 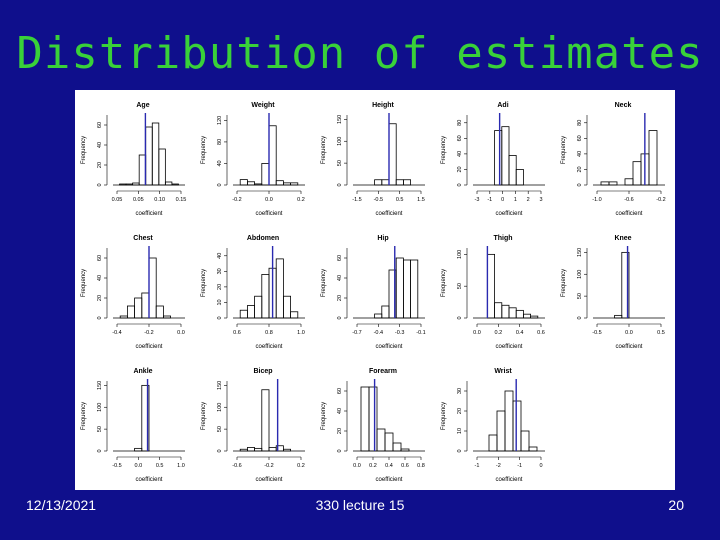 What do you see at coordinates (622, 238) in the screenshot?
I see `chart-title: Knee` at bounding box center [622, 238].